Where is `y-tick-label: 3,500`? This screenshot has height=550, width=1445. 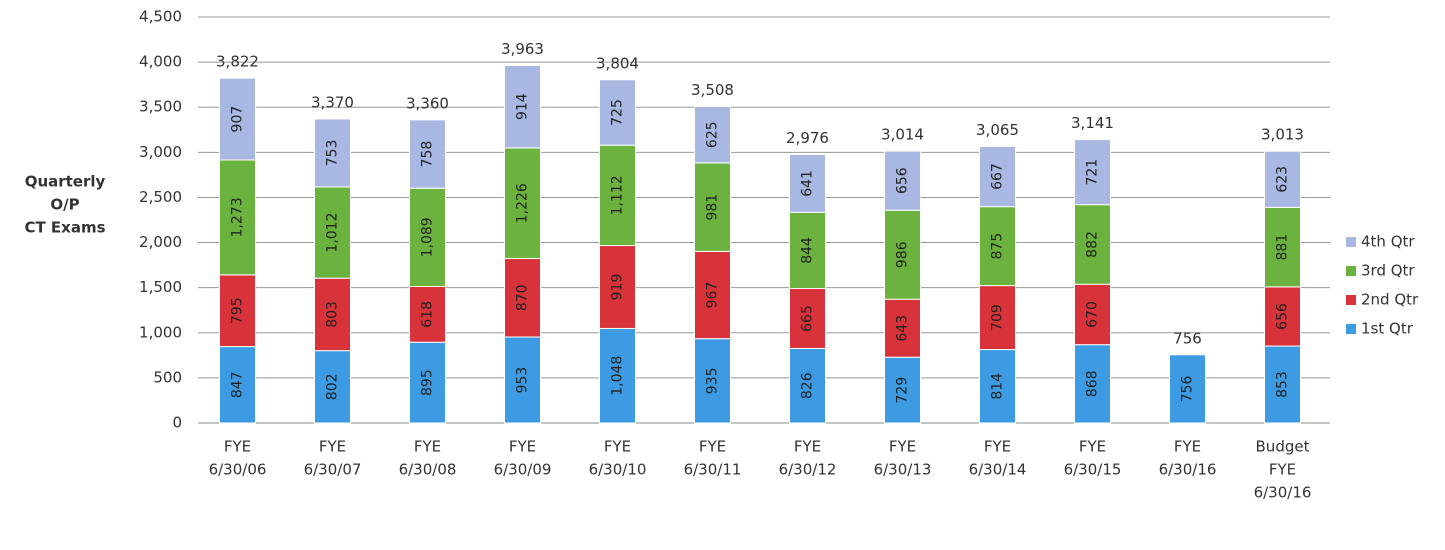 y-tick-label: 3,500 is located at coordinates (160, 107).